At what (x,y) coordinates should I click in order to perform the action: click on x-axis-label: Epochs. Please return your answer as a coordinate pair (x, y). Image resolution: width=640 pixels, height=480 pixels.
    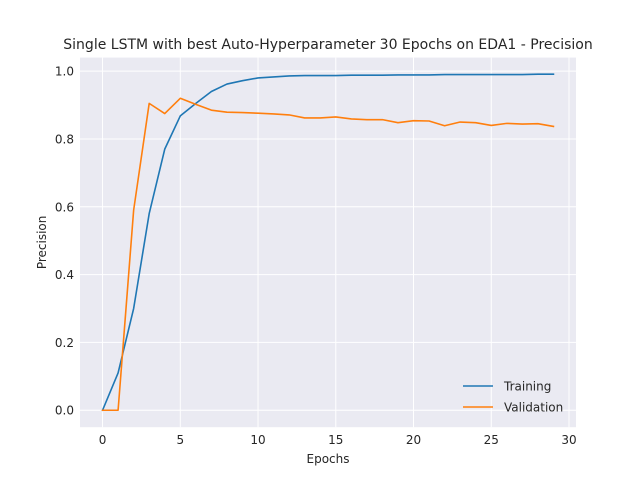
    Looking at the image, I should click on (328, 459).